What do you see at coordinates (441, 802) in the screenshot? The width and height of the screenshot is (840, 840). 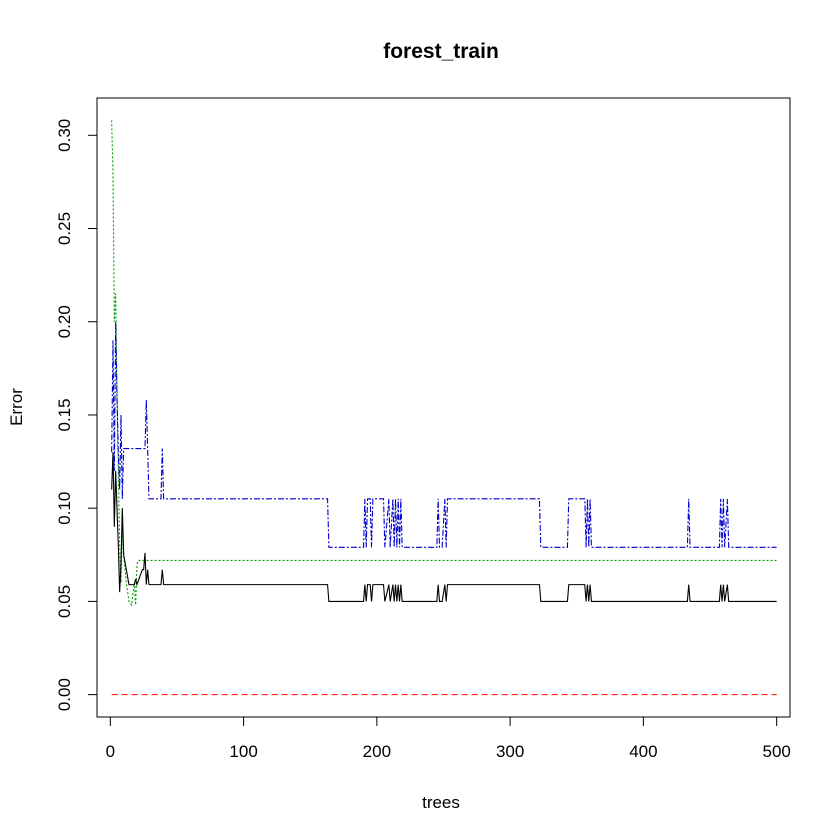 I see `x-axis-label: trees` at bounding box center [441, 802].